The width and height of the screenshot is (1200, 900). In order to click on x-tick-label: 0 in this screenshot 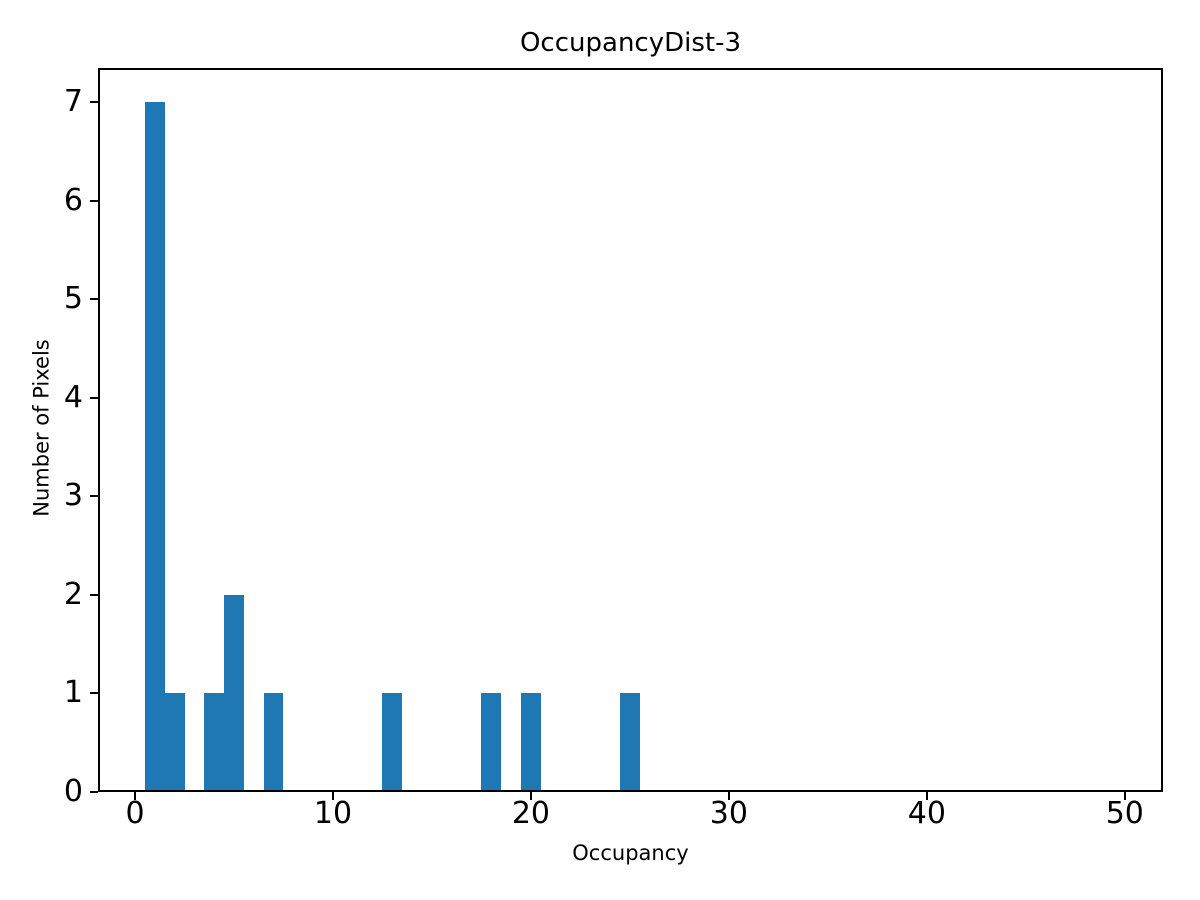, I will do `click(135, 813)`.